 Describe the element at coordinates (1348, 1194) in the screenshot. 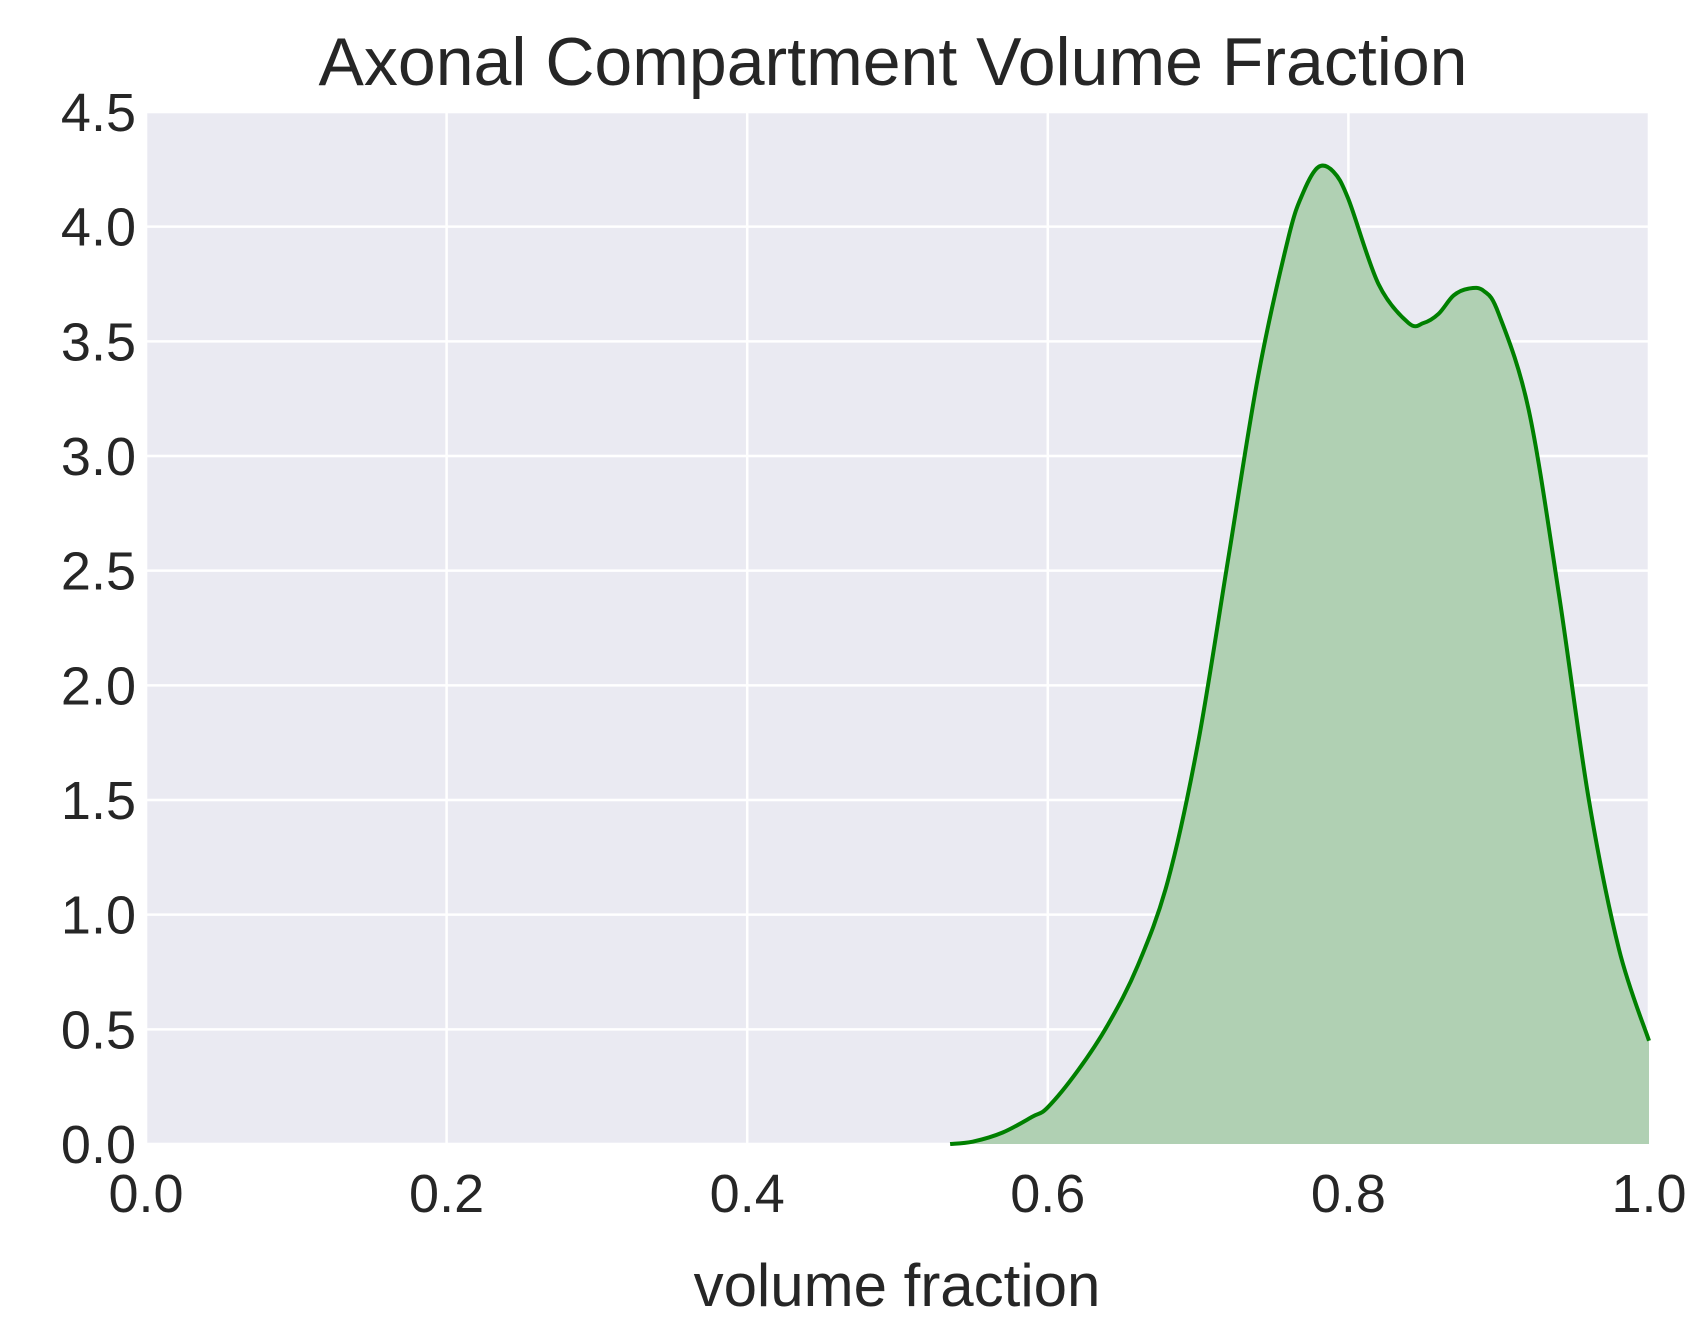

I see `x-tick-label: 0.8` at that location.